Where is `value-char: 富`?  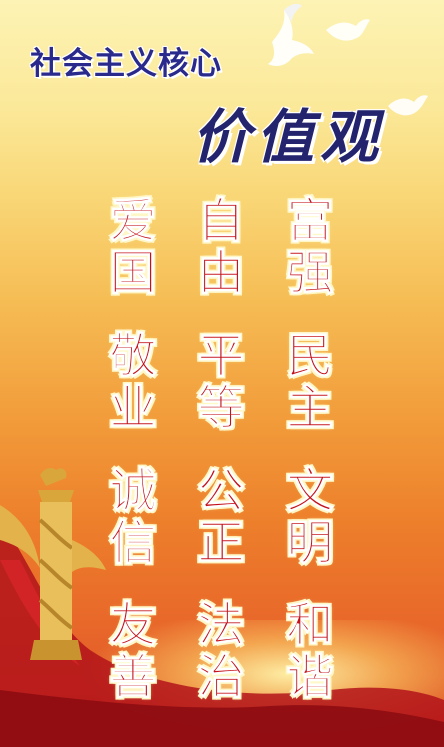 value-char: 富 is located at coordinates (310, 221).